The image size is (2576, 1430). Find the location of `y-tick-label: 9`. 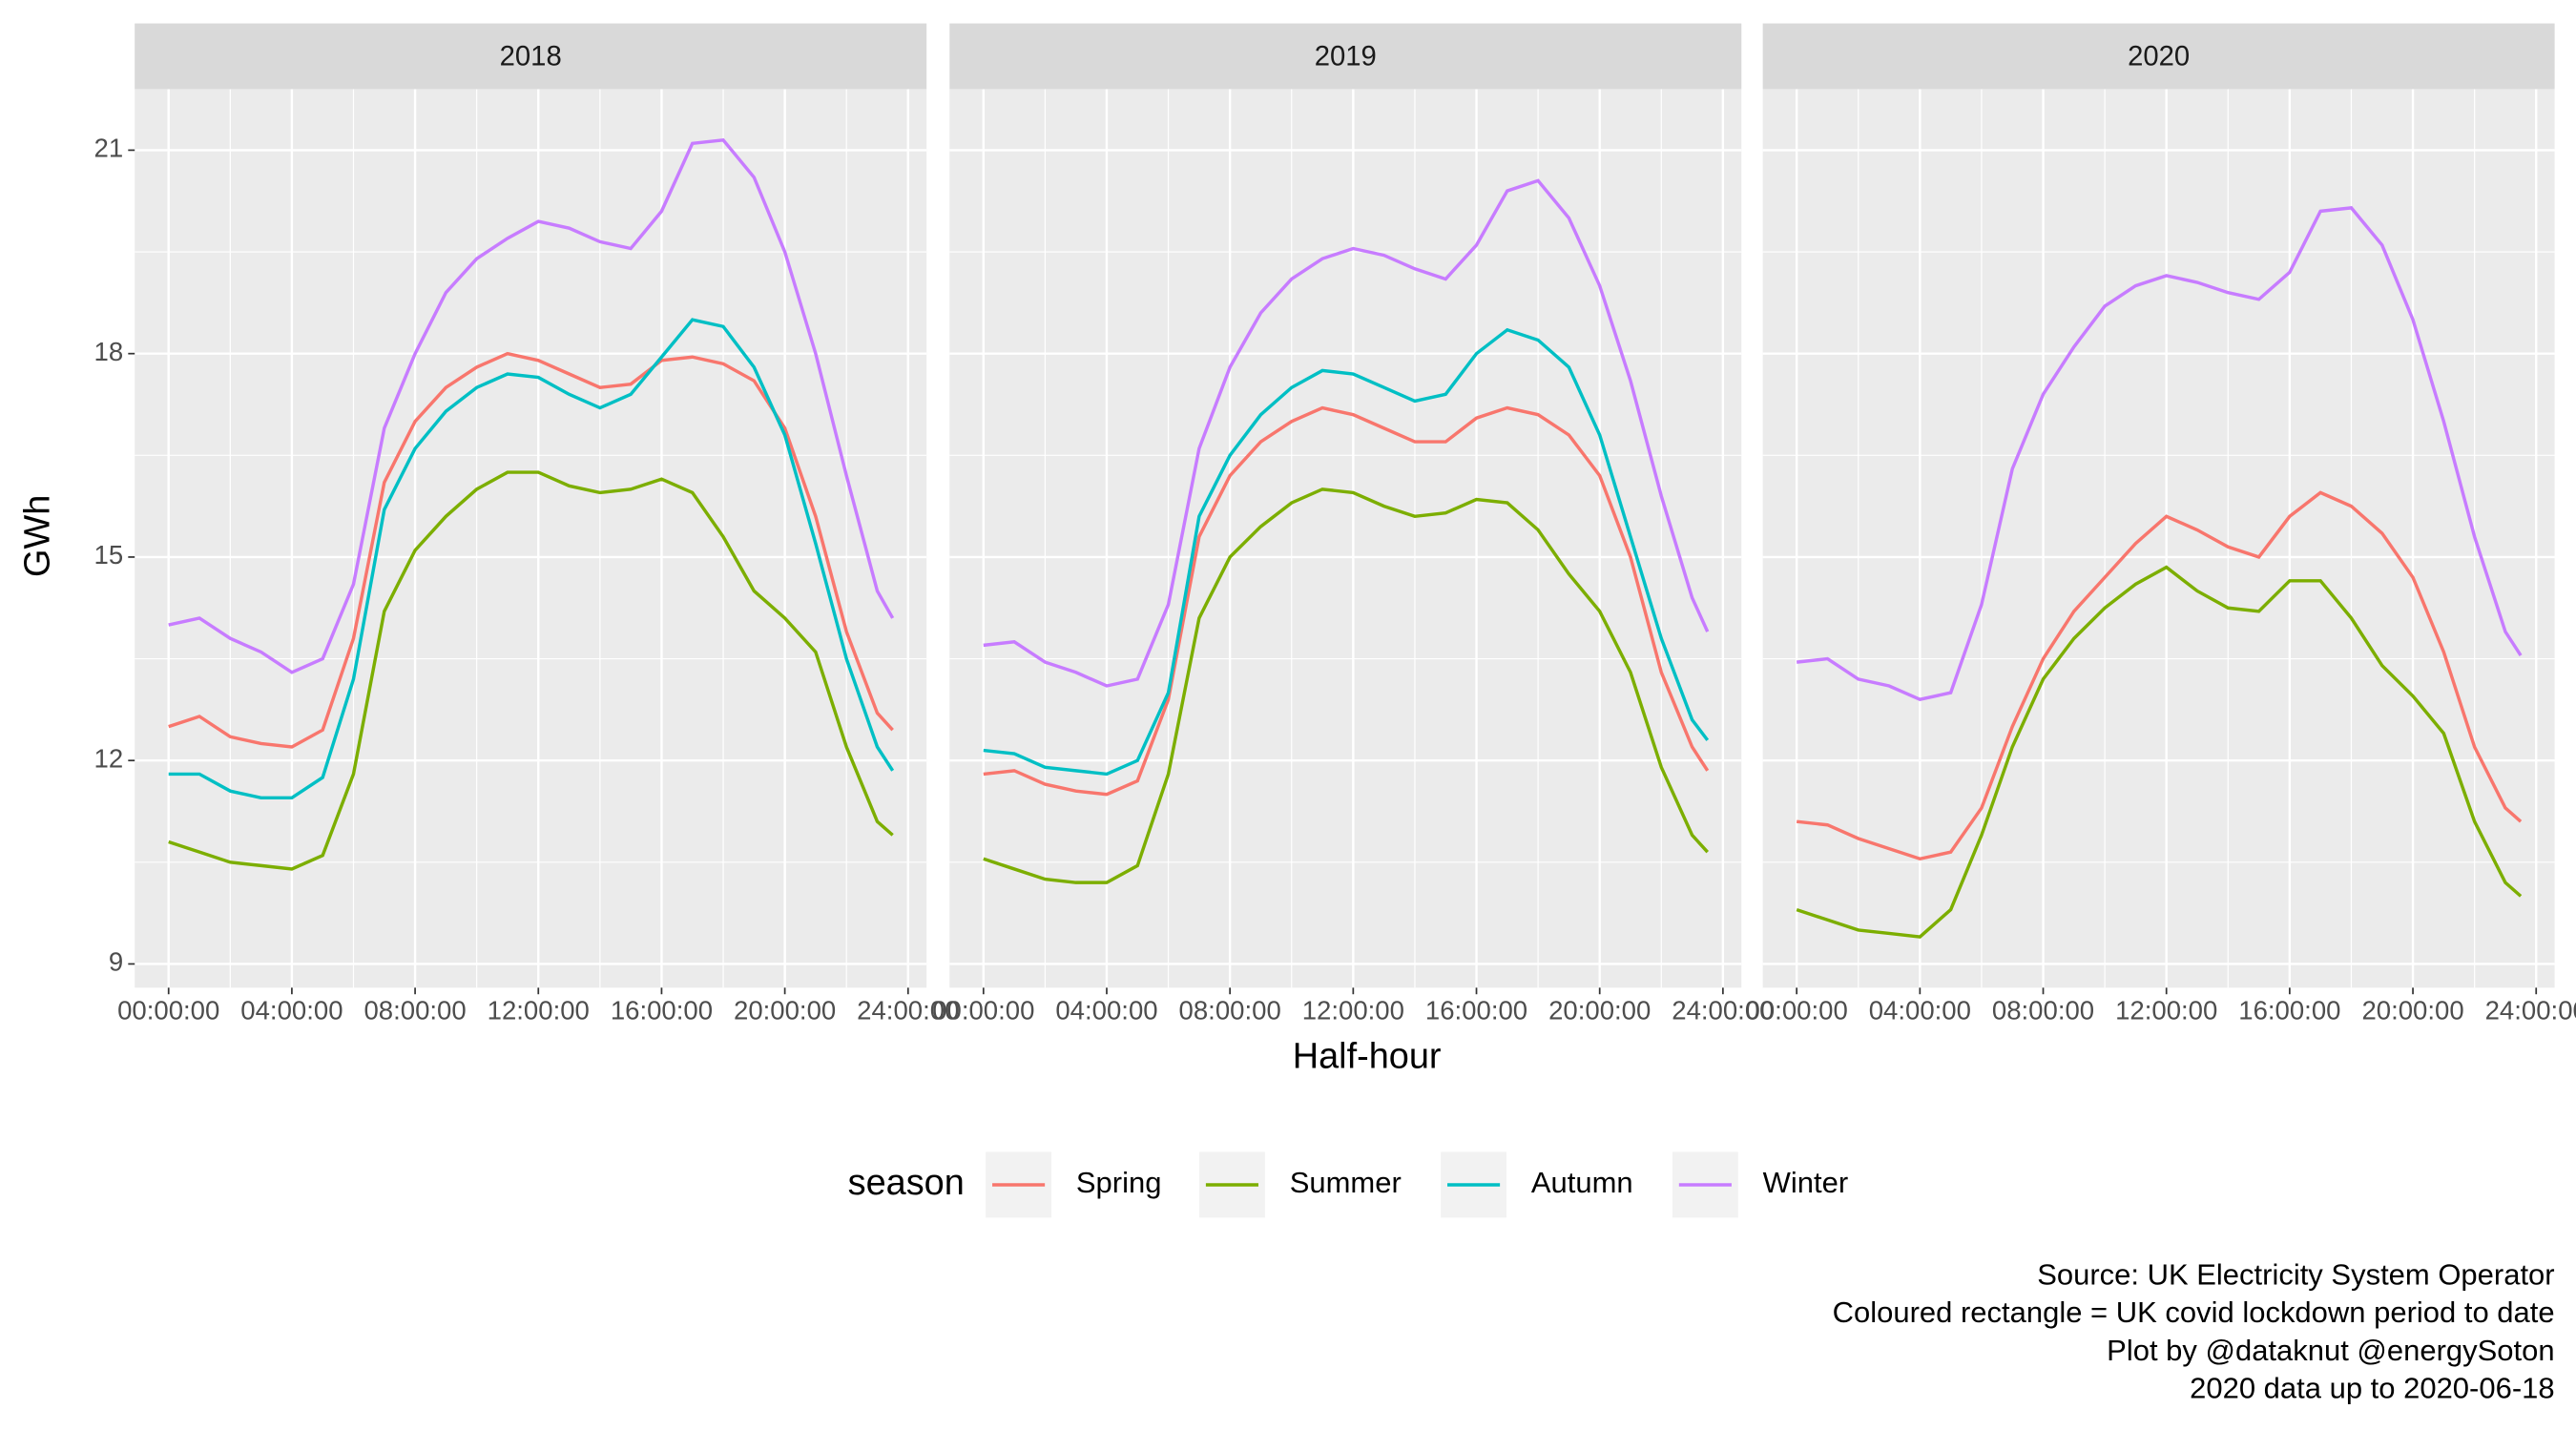

y-tick-label: 9 is located at coordinates (116, 962).